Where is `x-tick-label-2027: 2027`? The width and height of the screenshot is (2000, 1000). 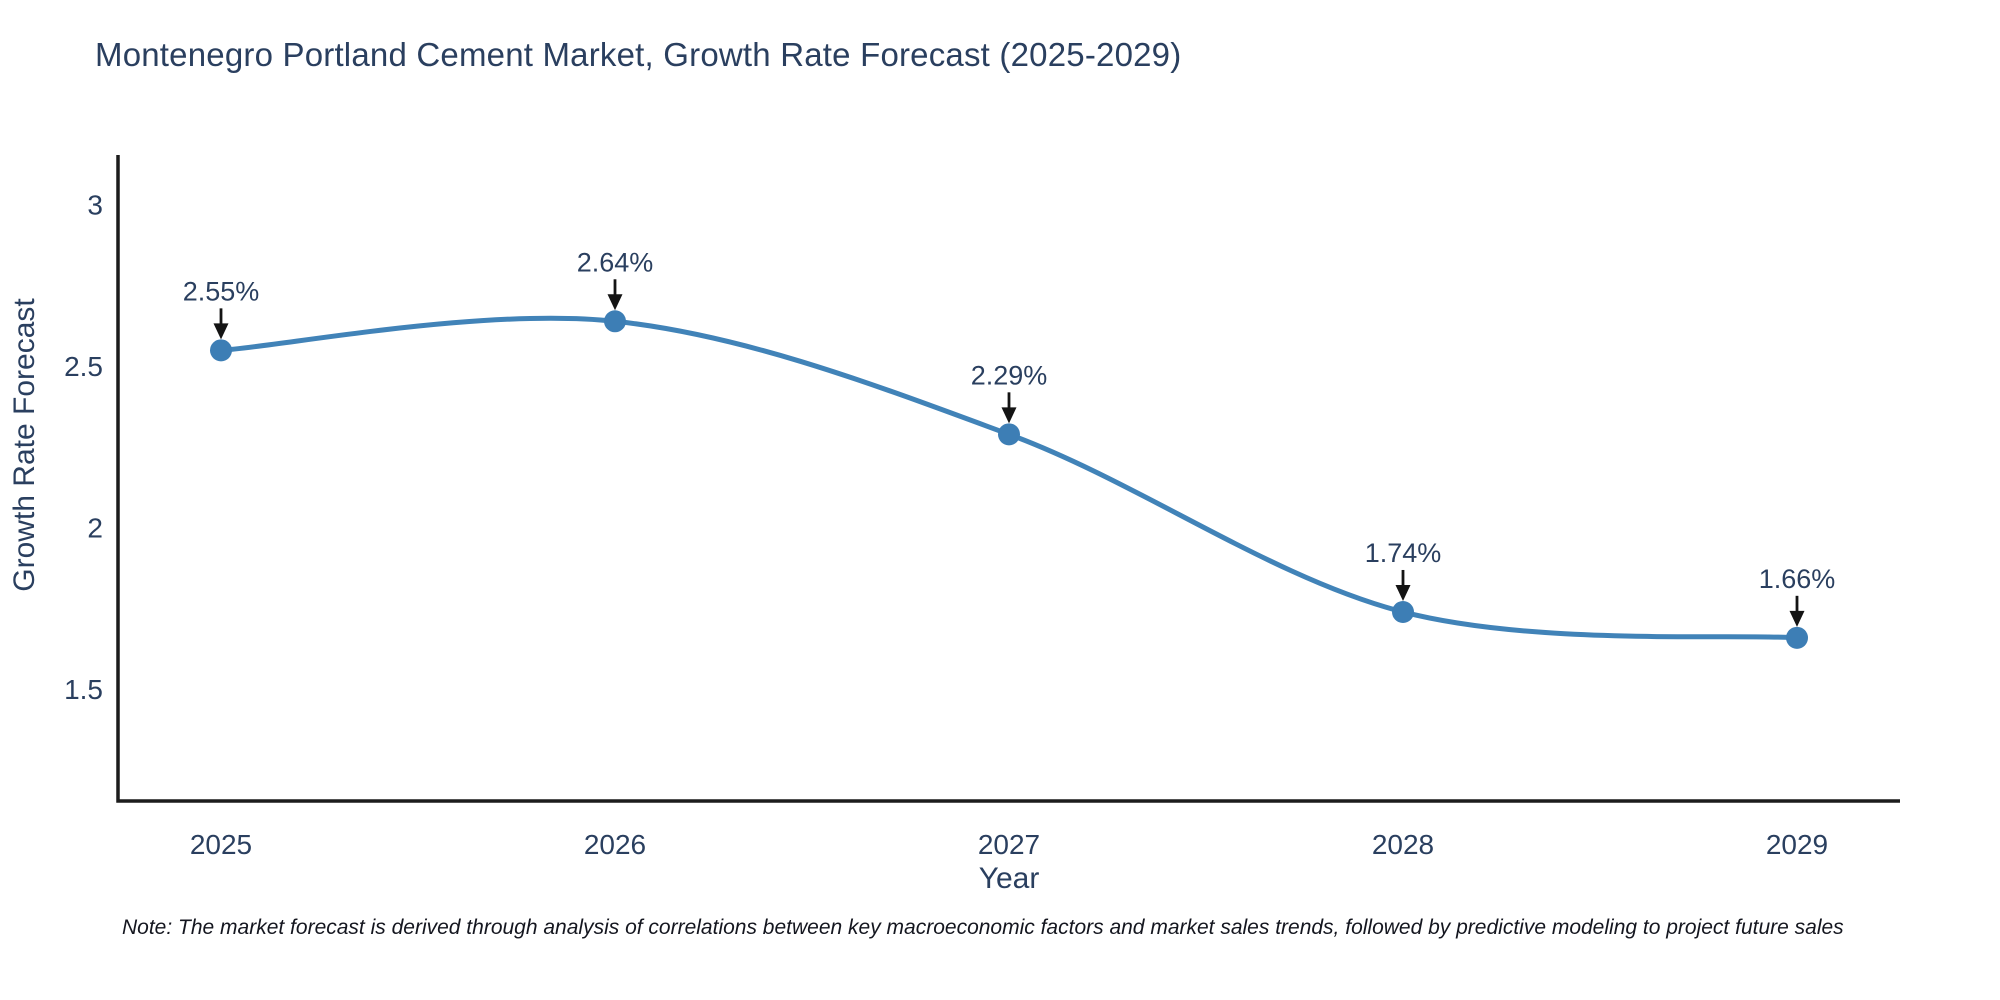 x-tick-label-2027: 2027 is located at coordinates (1009, 844).